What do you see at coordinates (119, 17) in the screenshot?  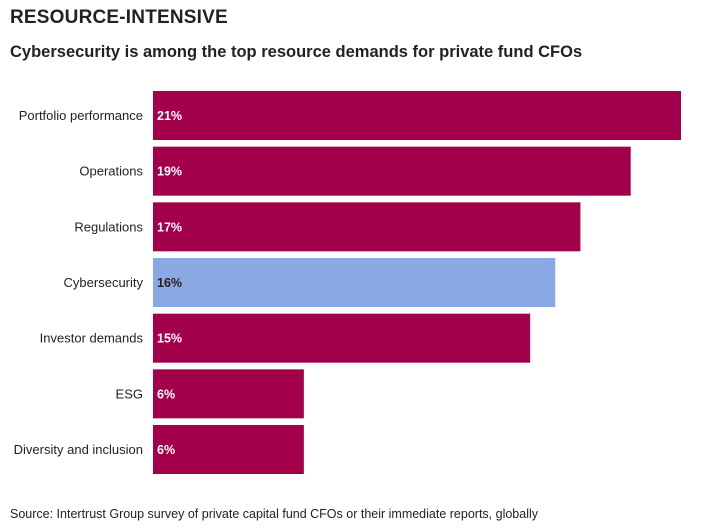 I see `chart-title: RESOURCE-INTENSIVE` at bounding box center [119, 17].